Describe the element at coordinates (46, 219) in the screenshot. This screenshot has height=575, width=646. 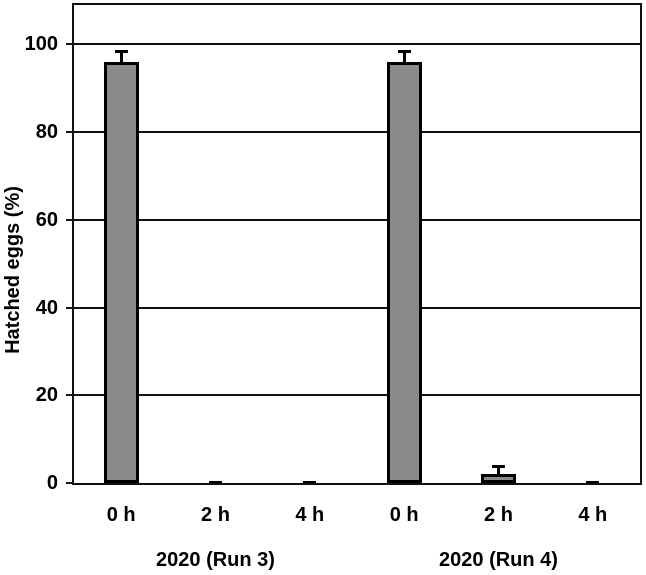
I see `y-tick-label: 60` at that location.